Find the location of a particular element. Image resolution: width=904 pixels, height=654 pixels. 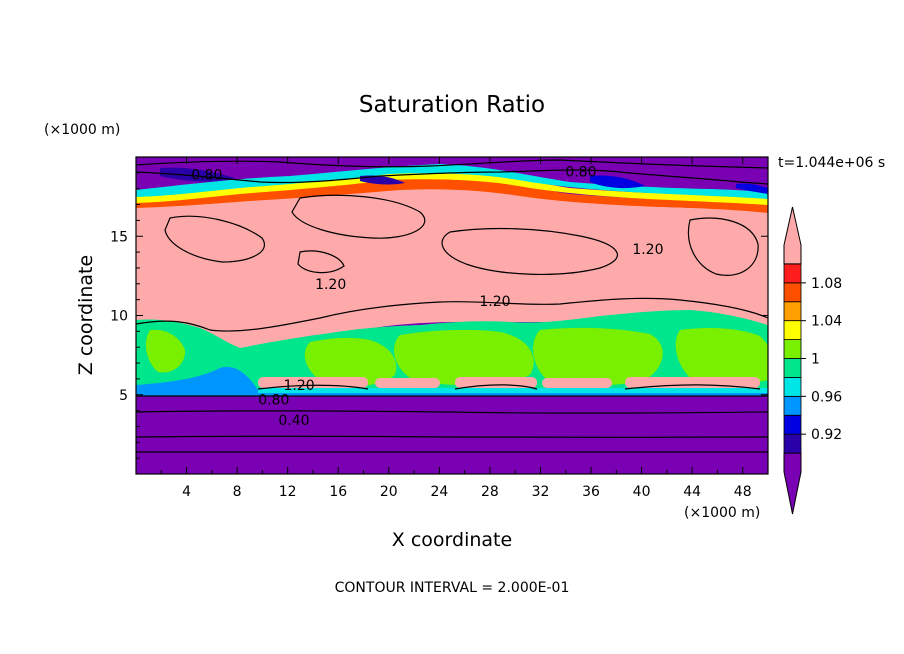

x-tick-label: 32 is located at coordinates (541, 492).